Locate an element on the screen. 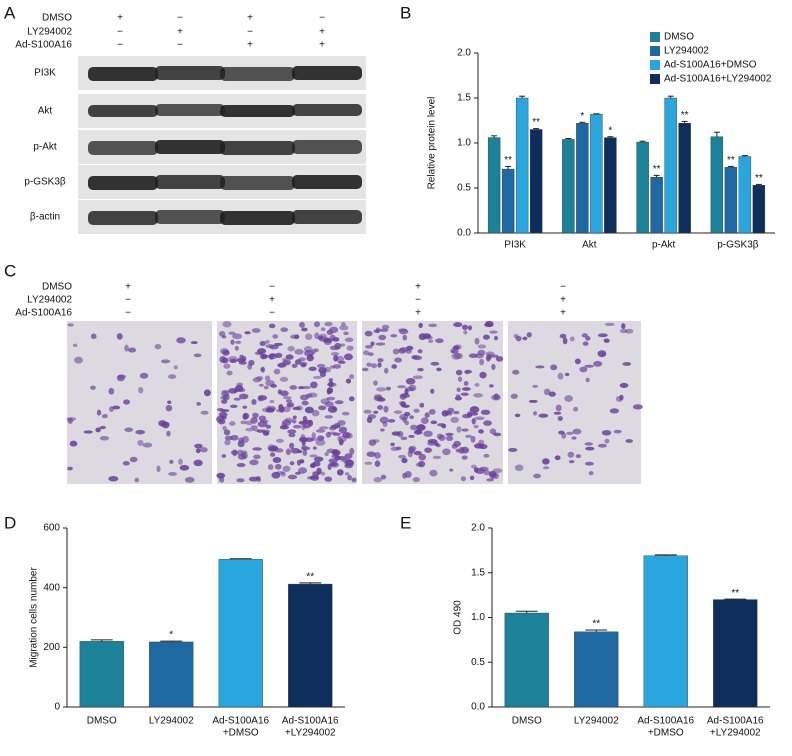 Image resolution: width=792 pixels, height=756 pixels. treatment-label: LY294002 is located at coordinates (49, 32).